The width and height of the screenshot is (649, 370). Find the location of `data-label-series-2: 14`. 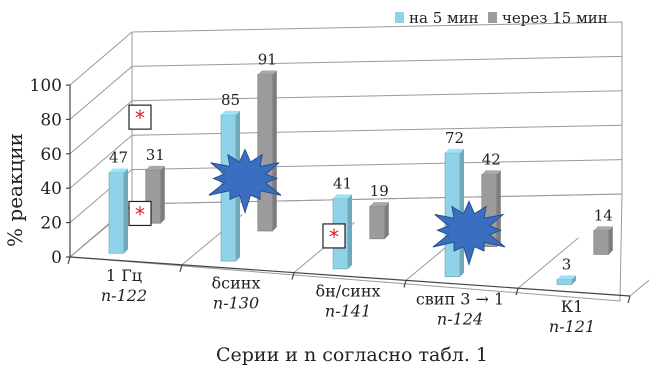

data-label-series-2: 14 is located at coordinates (603, 215).